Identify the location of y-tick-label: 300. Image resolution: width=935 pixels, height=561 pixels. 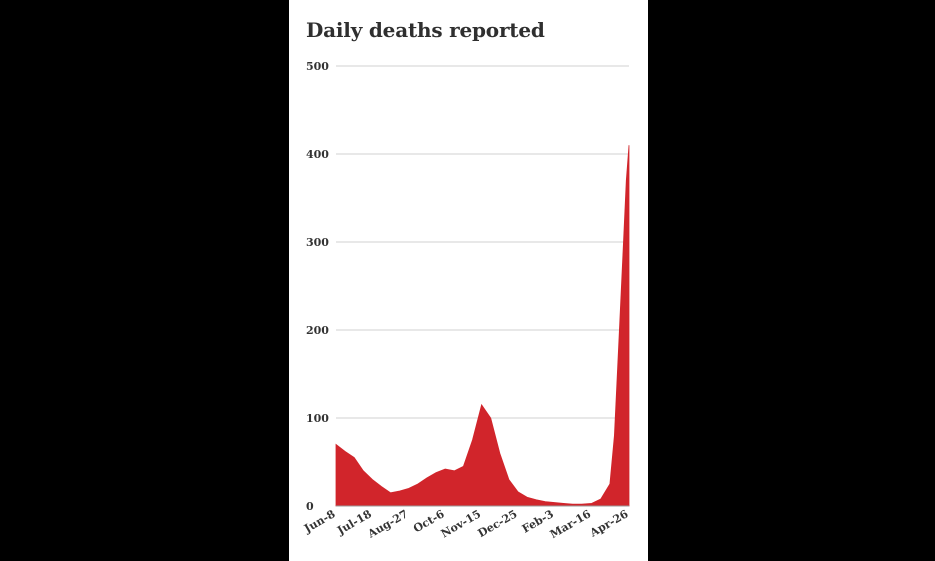
(317, 242).